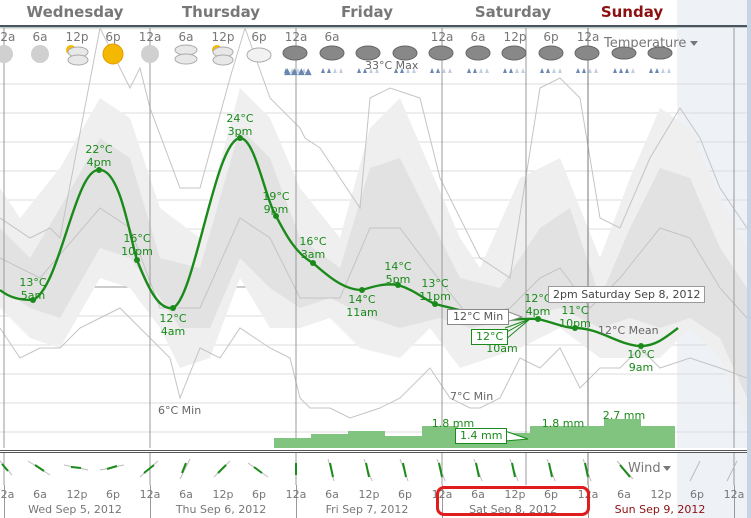 This screenshot has width=751, height=518. Describe the element at coordinates (75, 509) in the screenshot. I see `date-label-wed: Wed Sep 5, 2012` at that location.